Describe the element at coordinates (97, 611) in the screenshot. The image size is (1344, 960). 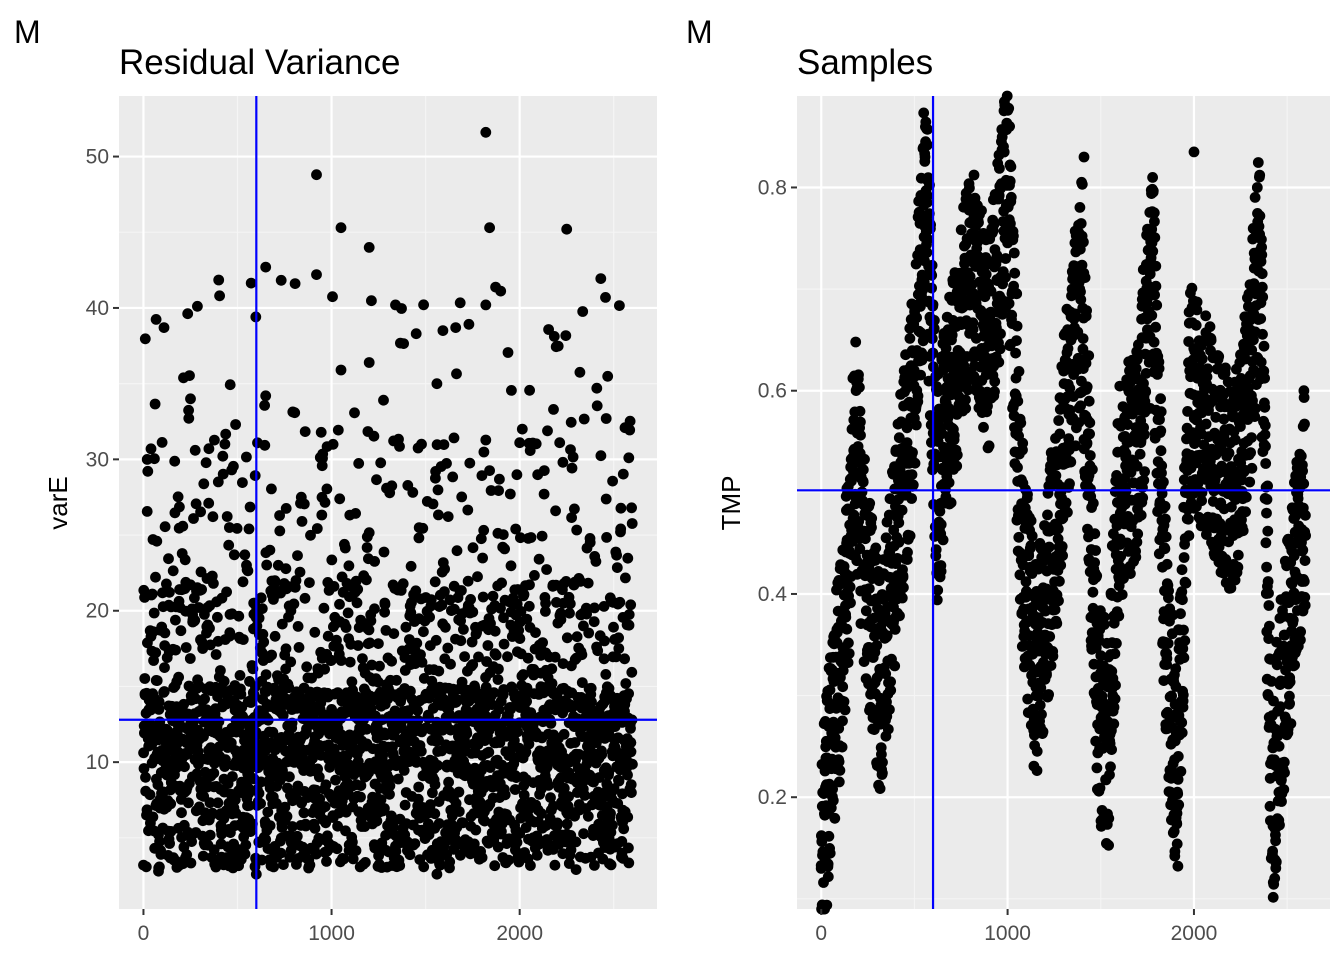
I see `y-tick-label: 20` at that location.